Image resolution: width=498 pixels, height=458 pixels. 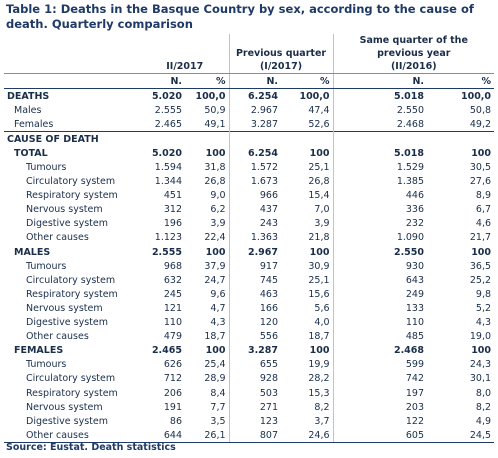 What do you see at coordinates (215, 266) in the screenshot?
I see `cell-pct-current: 37,9` at bounding box center [215, 266].